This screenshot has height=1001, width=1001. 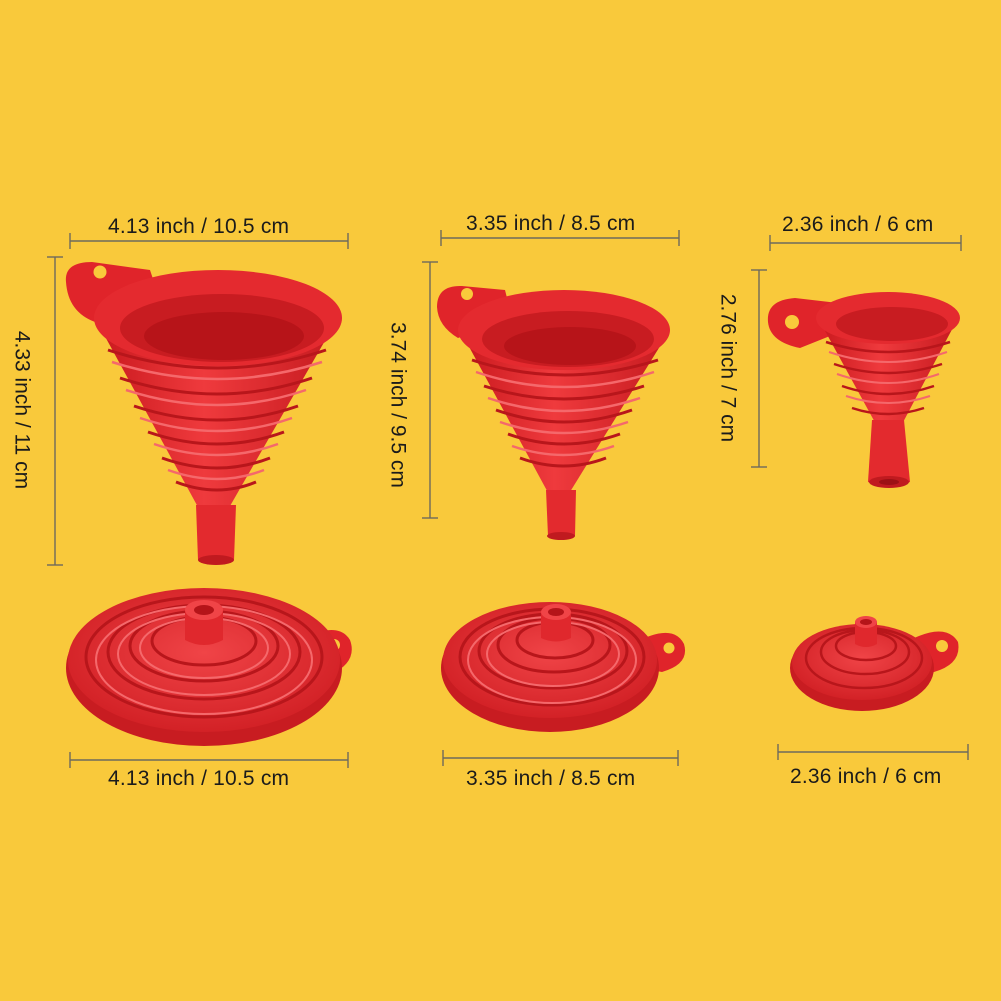 What do you see at coordinates (203, 413) in the screenshot?
I see `large-open-funnel` at bounding box center [203, 413].